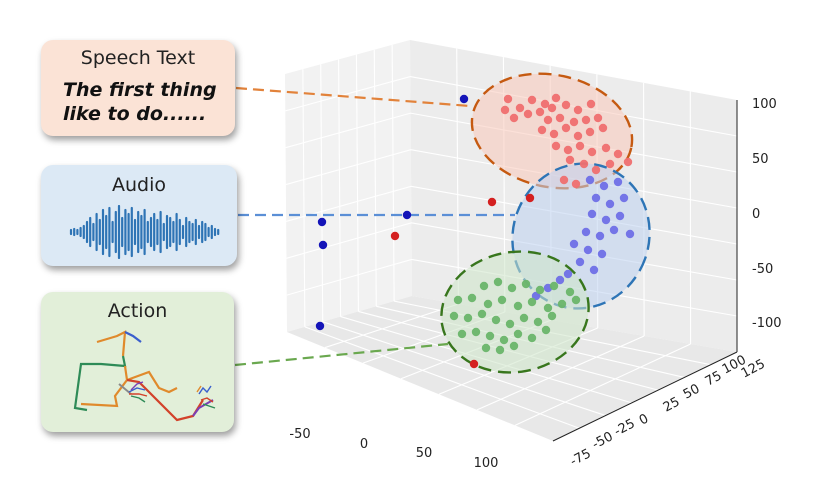 The image size is (814, 489). Describe the element at coordinates (138, 58) in the screenshot. I see `speech-text-title: Speech Text` at that location.